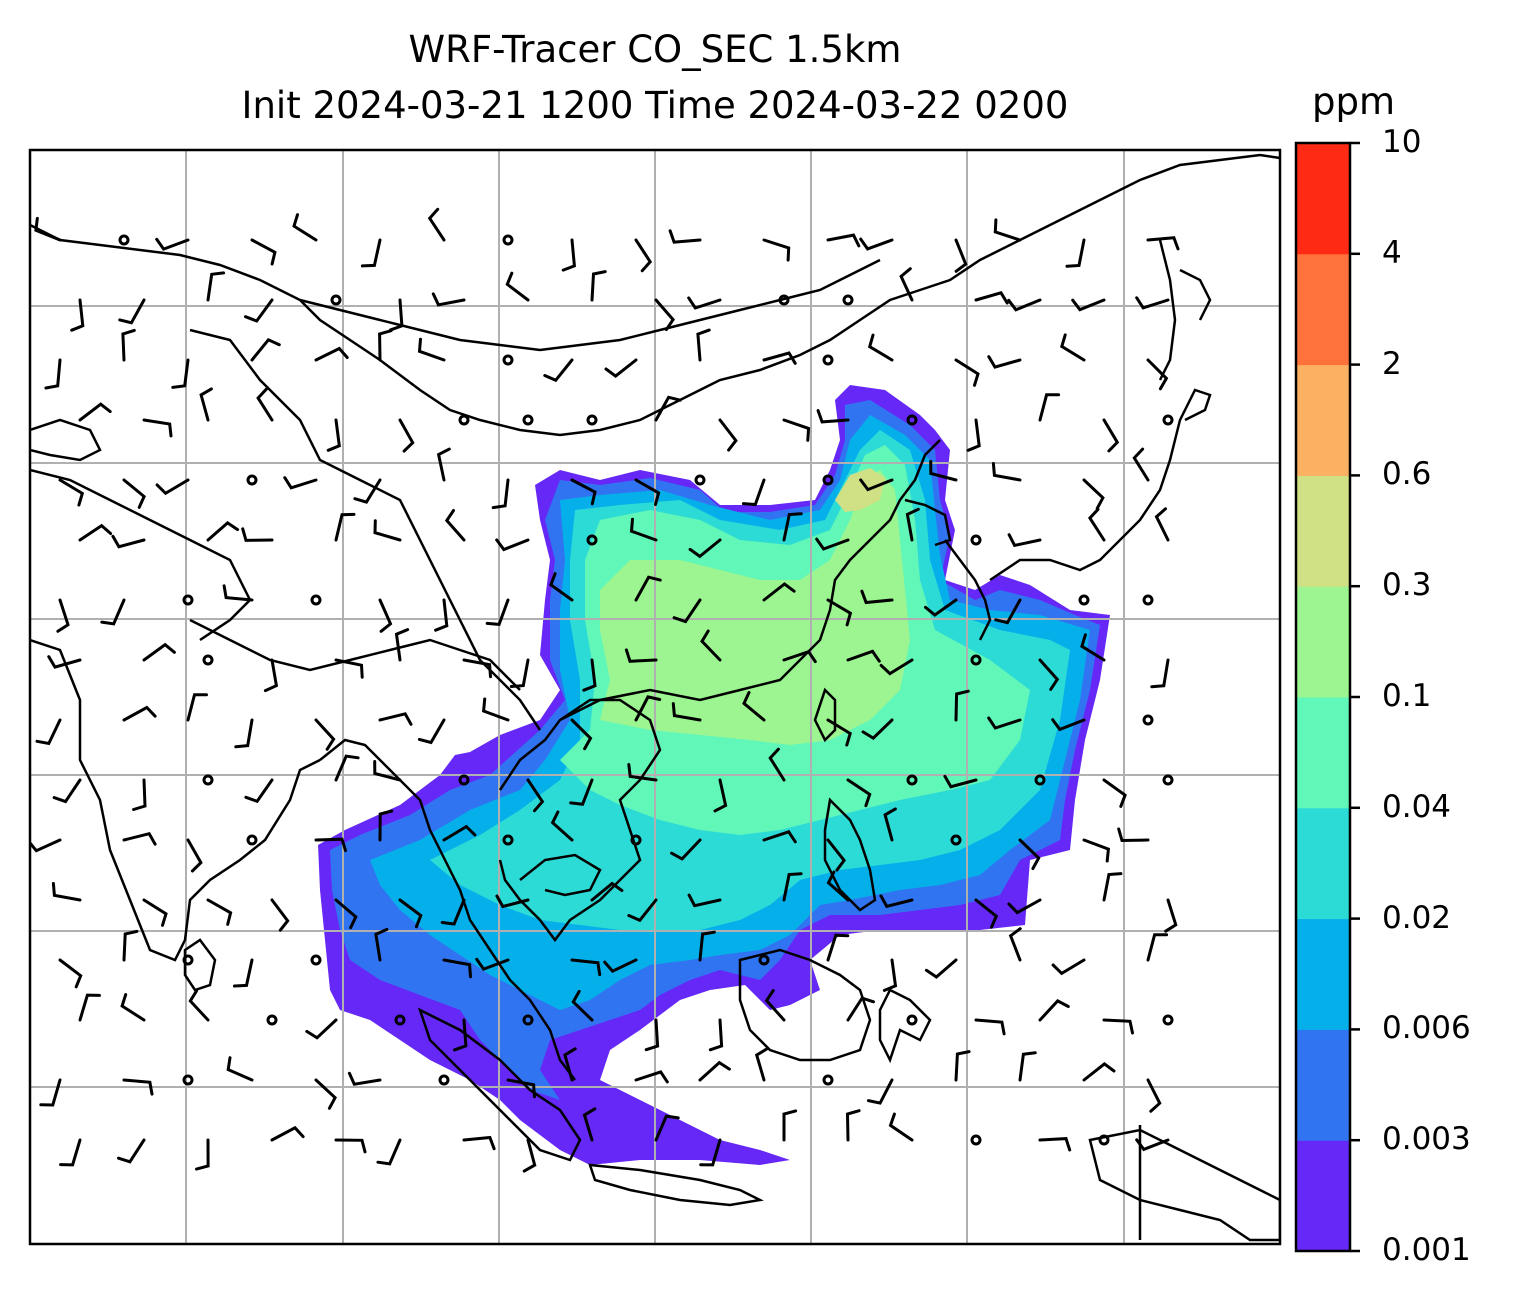  What do you see at coordinates (1407, 585) in the screenshot?
I see `colorbar-tick-label: 0.3` at bounding box center [1407, 585].